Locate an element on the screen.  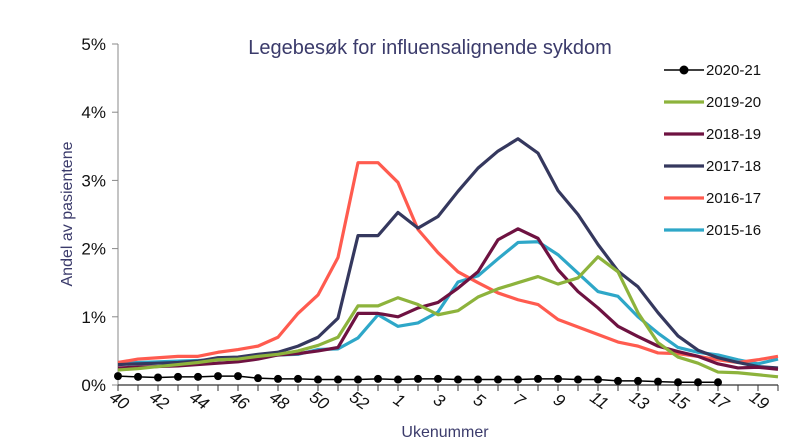
y-axis-label: Andel av pasientene is located at coordinates (67, 213).